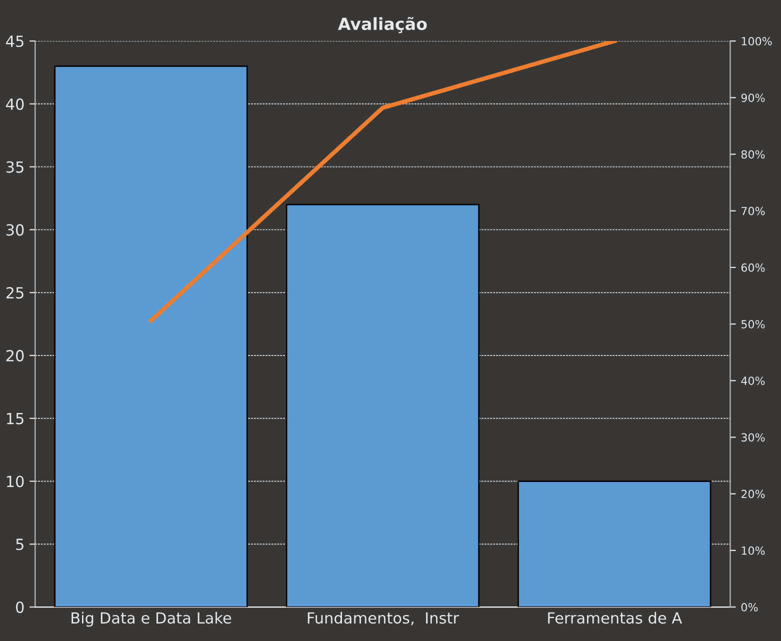 This screenshot has width=781, height=641. What do you see at coordinates (15, 167) in the screenshot?
I see `y-tick-label: 35` at bounding box center [15, 167].